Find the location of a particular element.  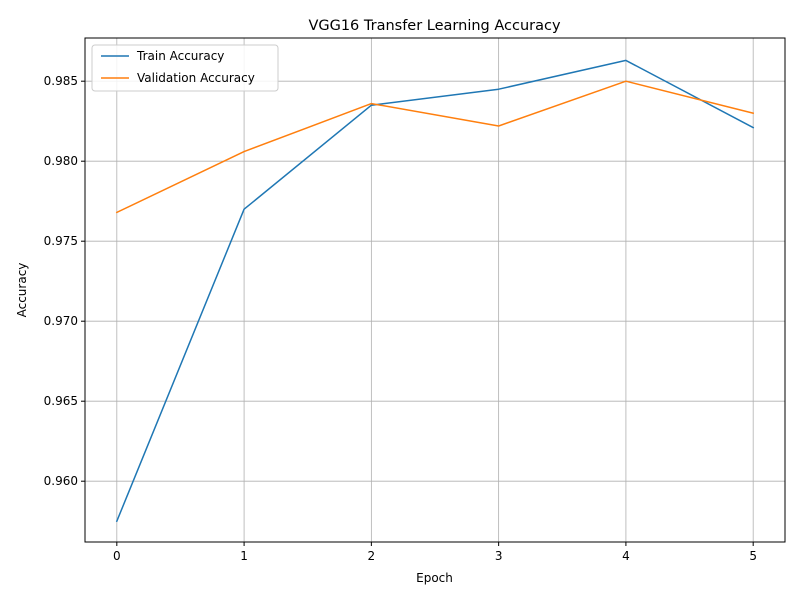

legend-label-train: Train Accuracy is located at coordinates (180, 56).